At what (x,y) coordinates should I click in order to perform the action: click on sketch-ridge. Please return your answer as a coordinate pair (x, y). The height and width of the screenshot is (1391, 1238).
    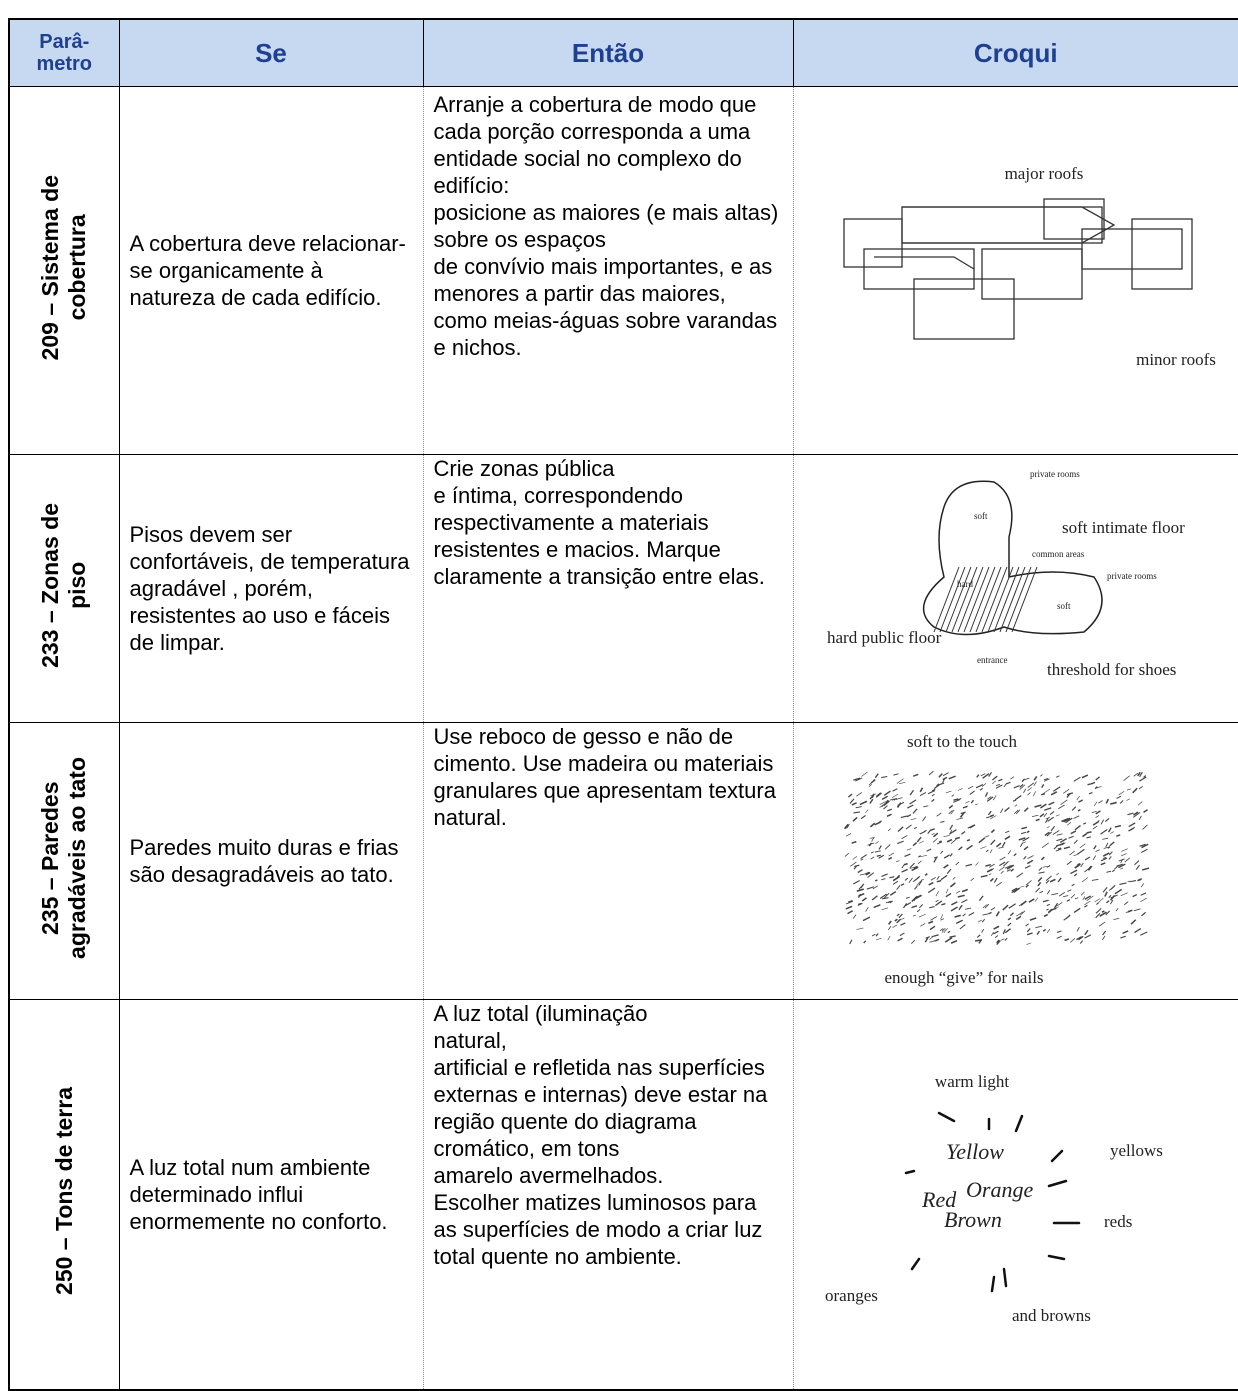
    Looking at the image, I should click on (994, 238).